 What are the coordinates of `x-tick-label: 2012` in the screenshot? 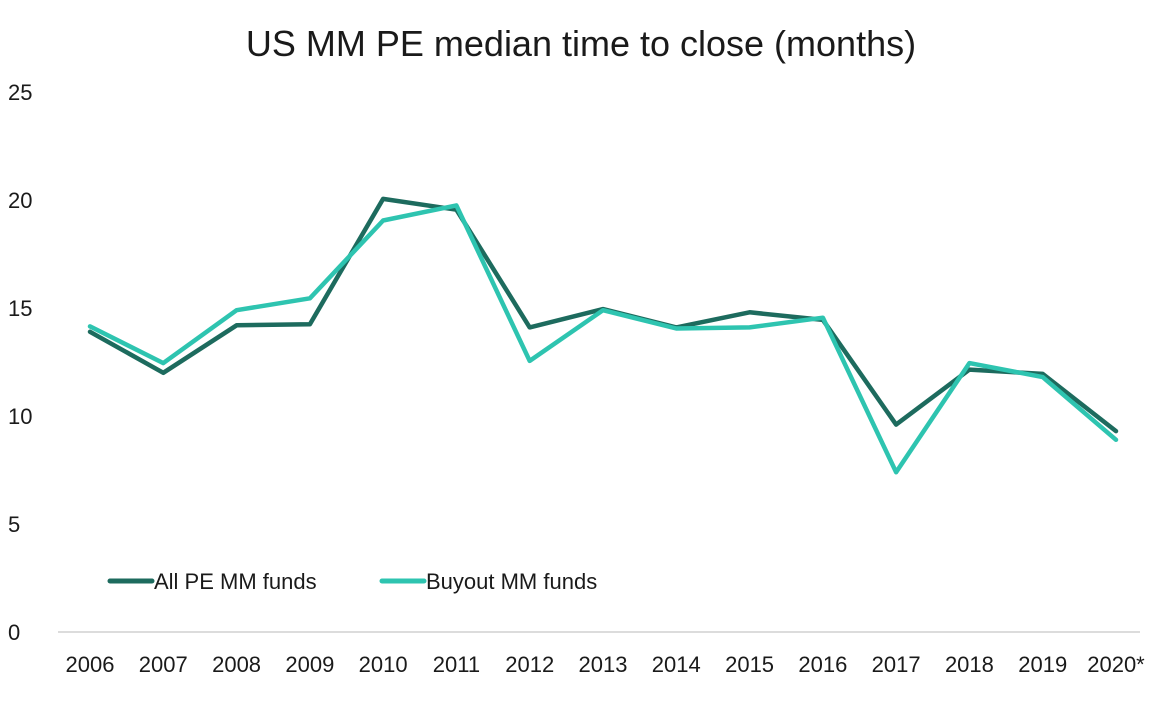 It's located at (529, 664).